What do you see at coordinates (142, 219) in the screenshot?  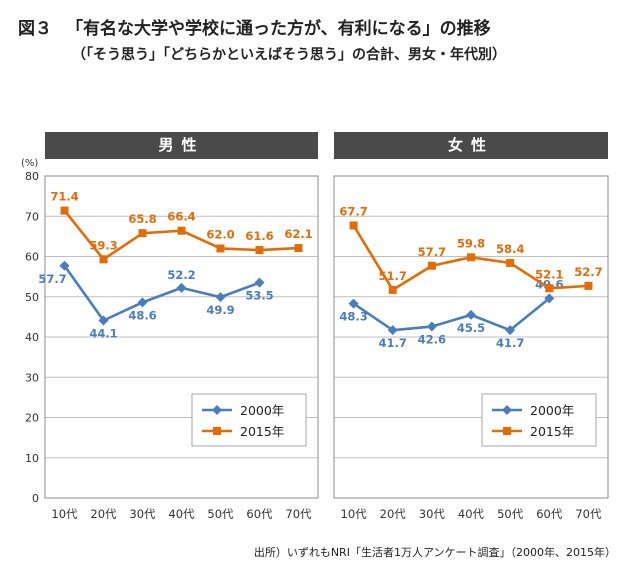 I see `data-label: 65.8` at bounding box center [142, 219].